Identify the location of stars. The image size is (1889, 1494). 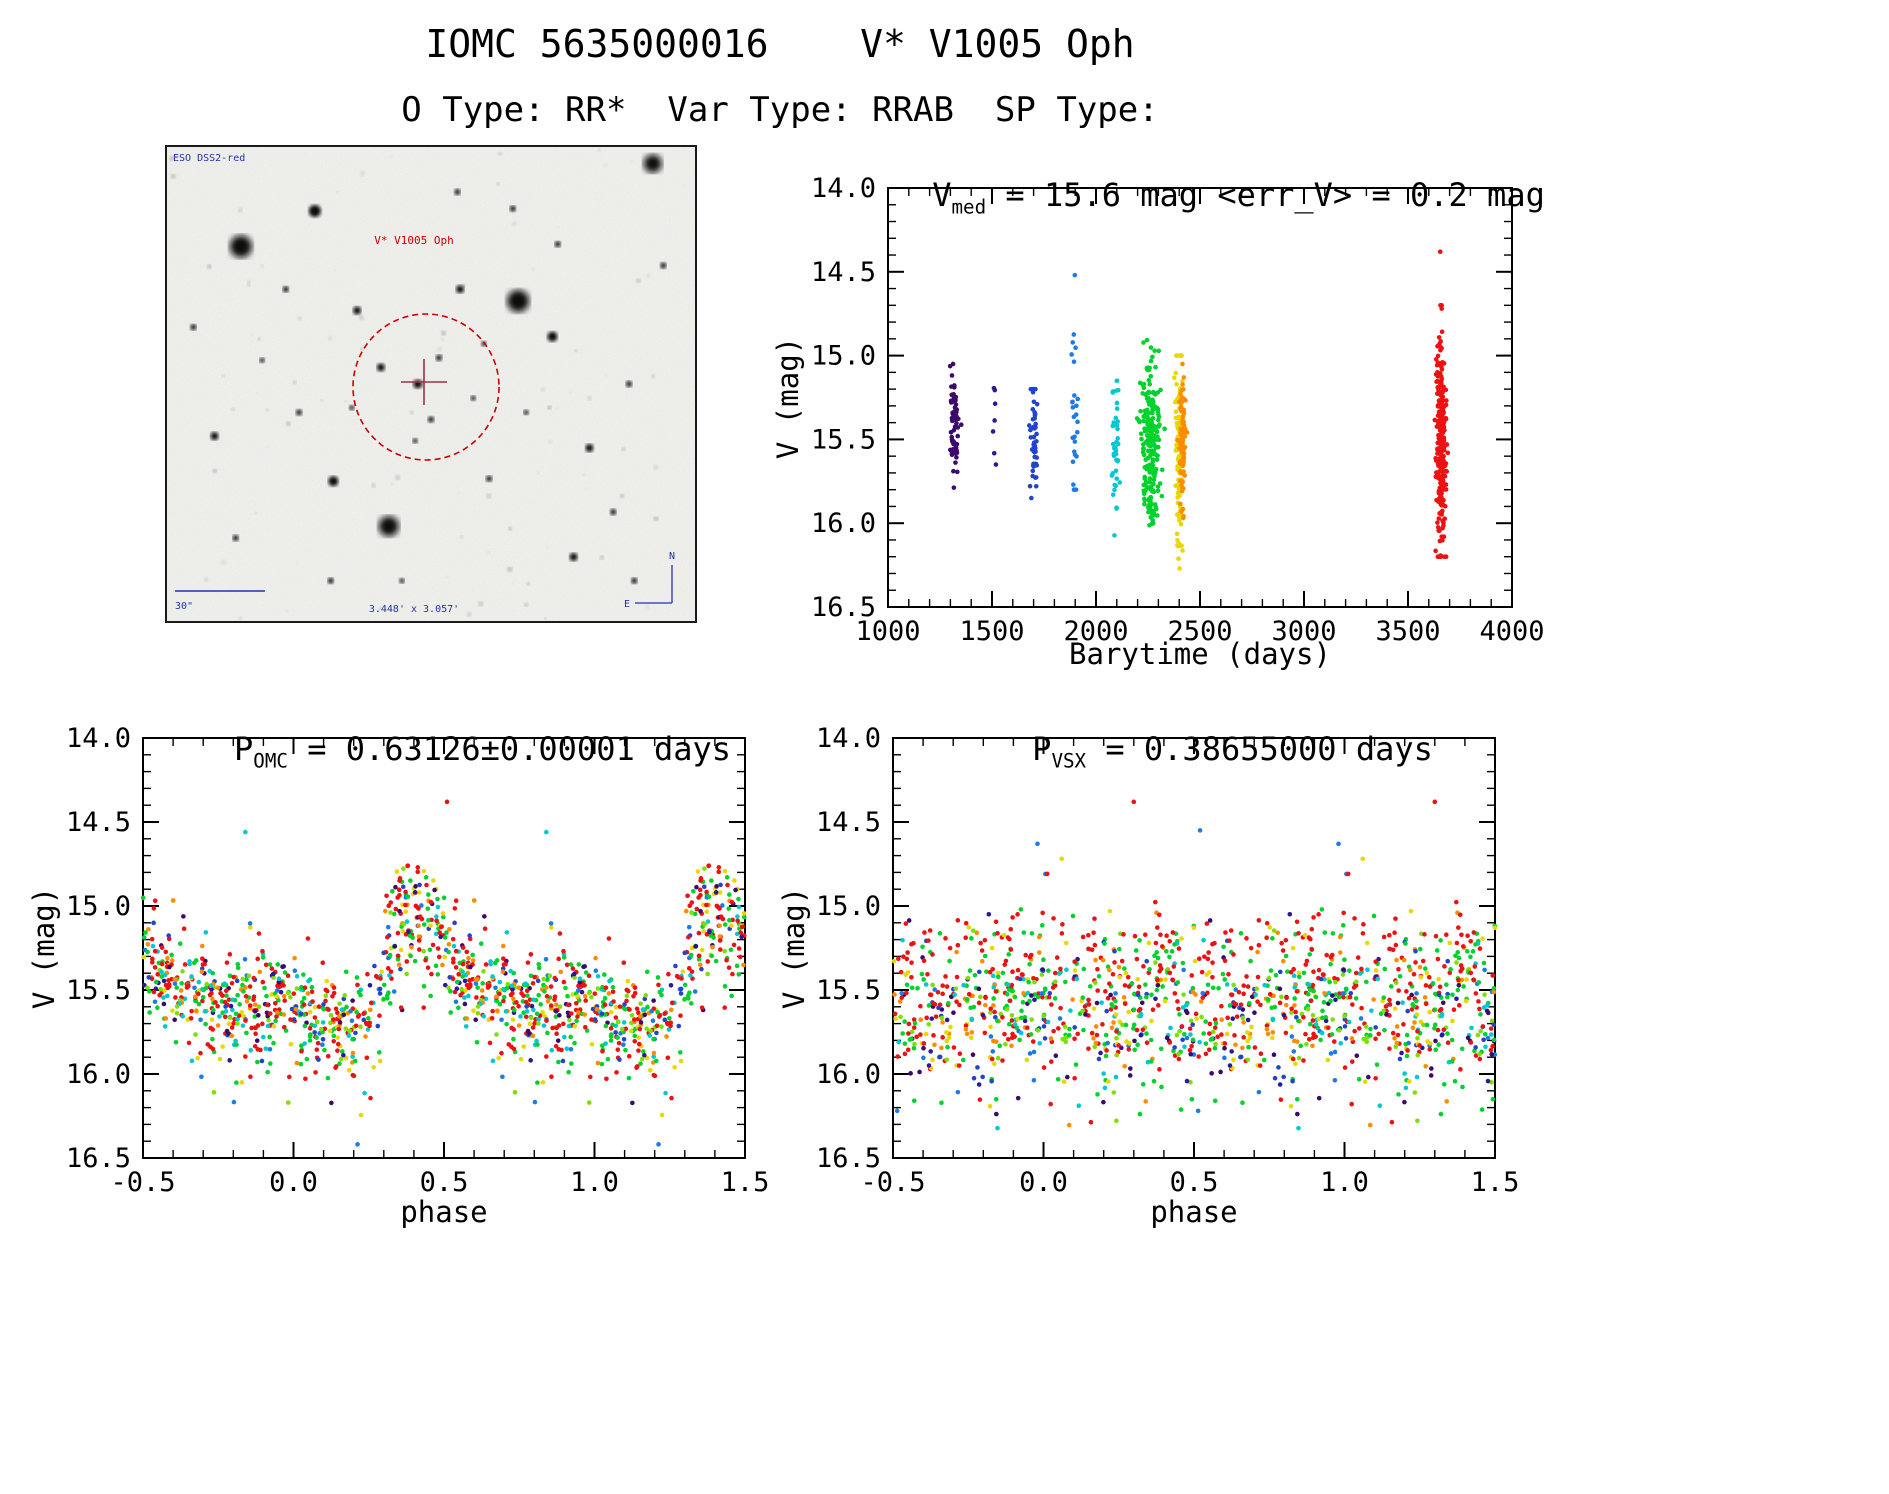
(427, 383).